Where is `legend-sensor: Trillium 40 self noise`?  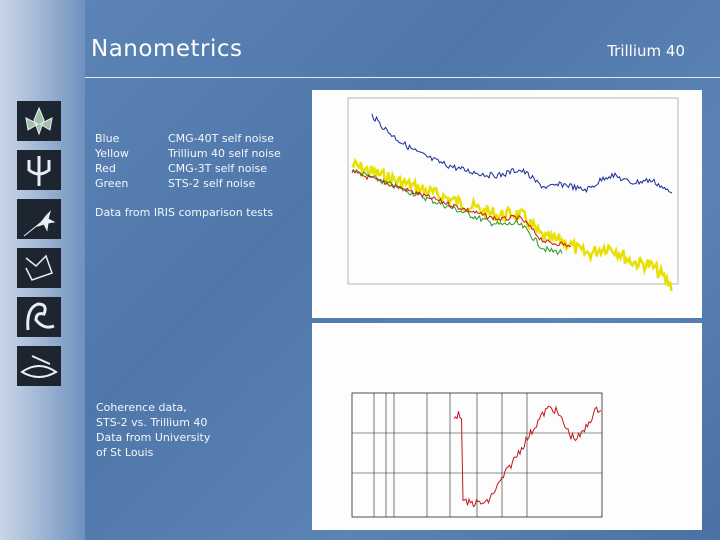
legend-sensor: Trillium 40 self noise is located at coordinates (224, 153).